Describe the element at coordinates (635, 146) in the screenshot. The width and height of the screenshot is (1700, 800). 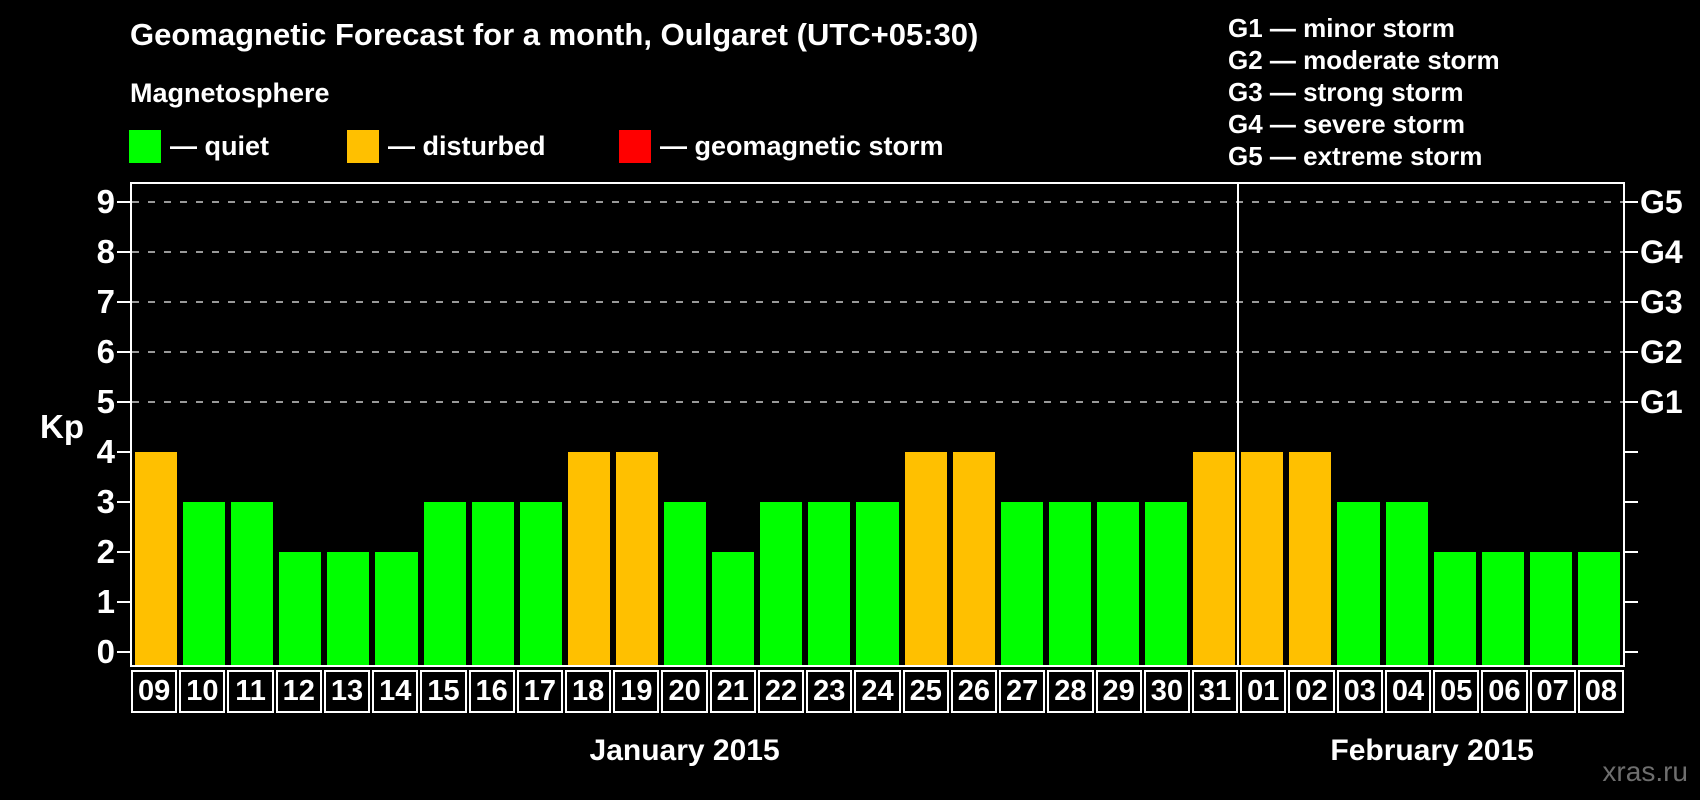
I see `storm-swatch-icon` at that location.